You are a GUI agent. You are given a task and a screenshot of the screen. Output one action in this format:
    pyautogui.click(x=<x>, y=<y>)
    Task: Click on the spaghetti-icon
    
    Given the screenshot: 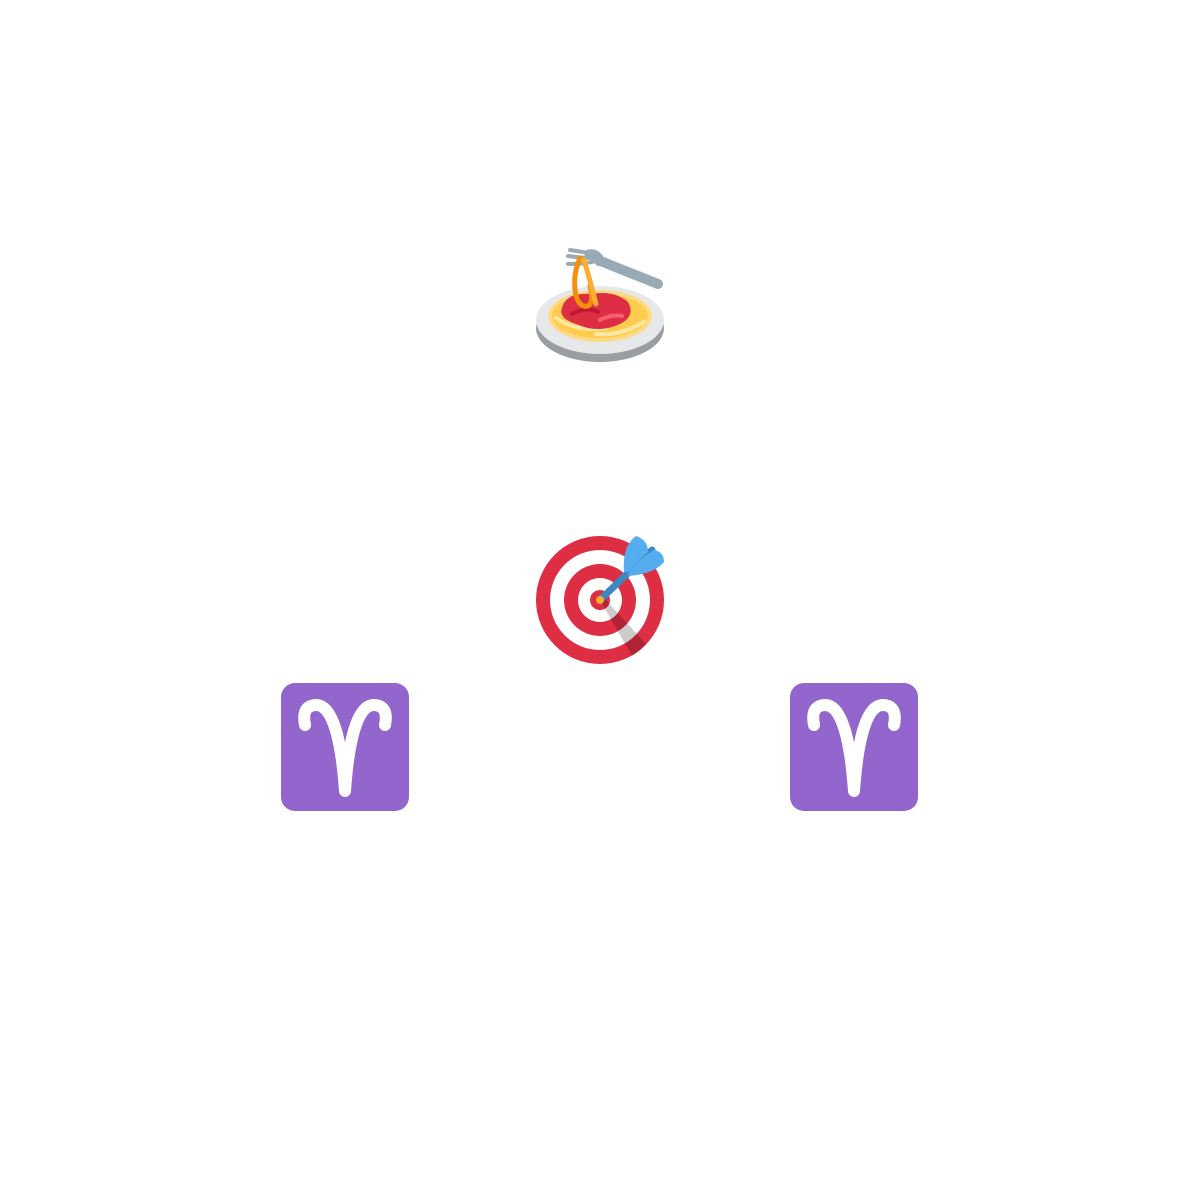 What is the action you would take?
    pyautogui.click(x=600, y=300)
    